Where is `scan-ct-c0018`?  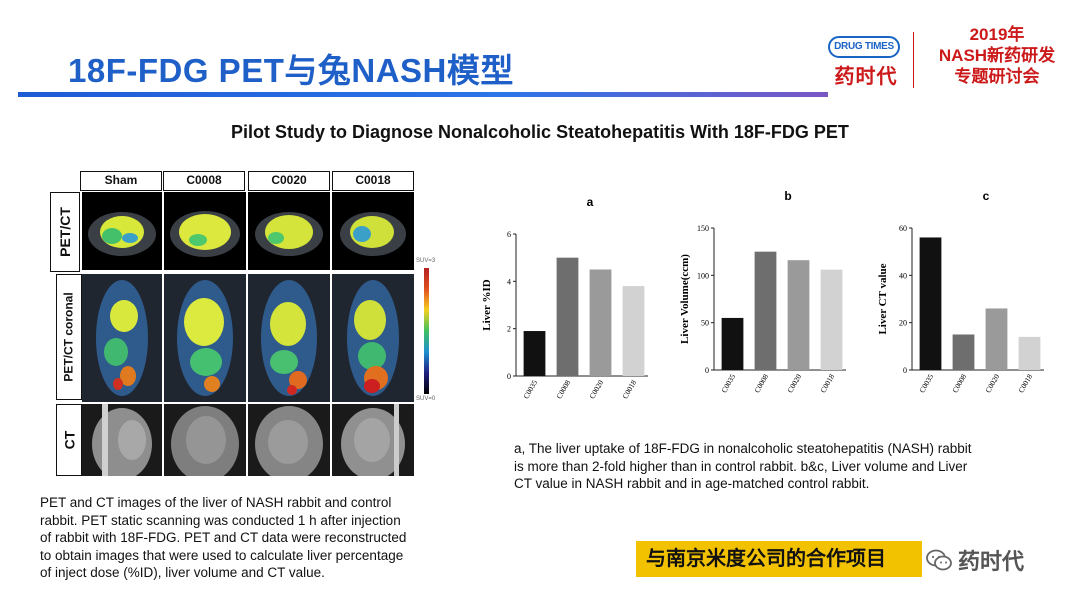 scan-ct-c0018 is located at coordinates (373, 440).